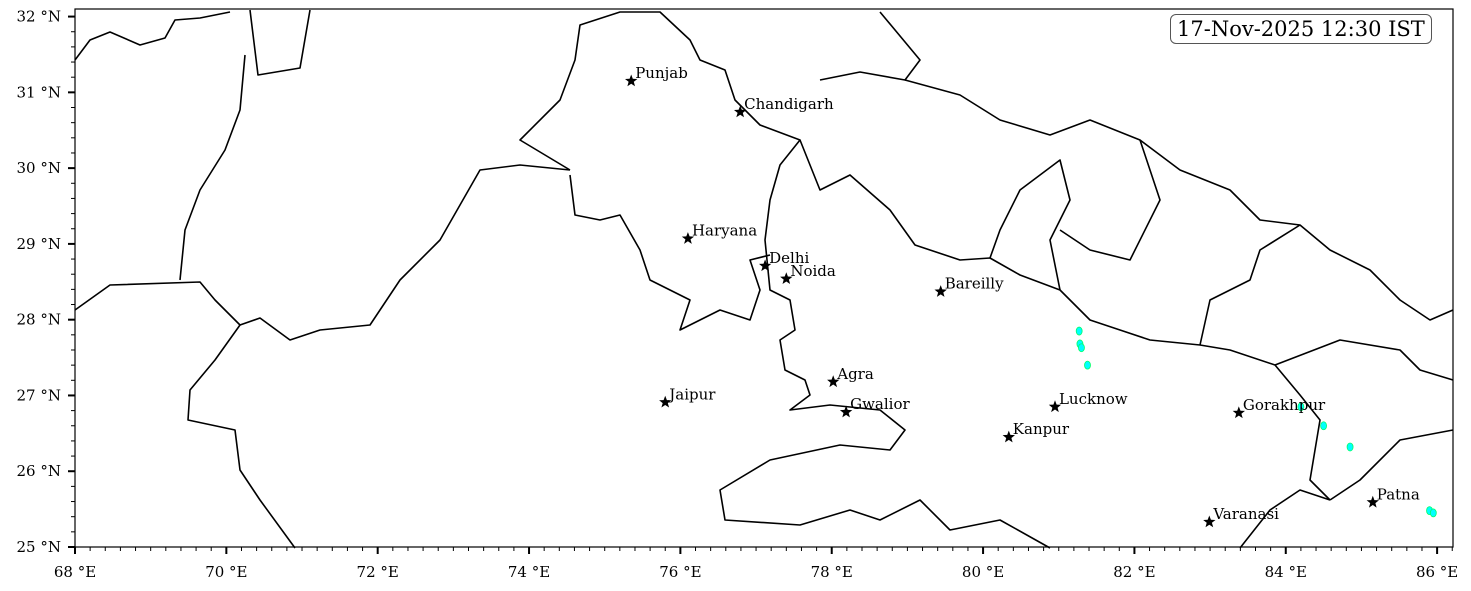 Image resolution: width=1471 pixels, height=591 pixels. I want to click on x-tick-label: 86 °E, so click(1437, 572).